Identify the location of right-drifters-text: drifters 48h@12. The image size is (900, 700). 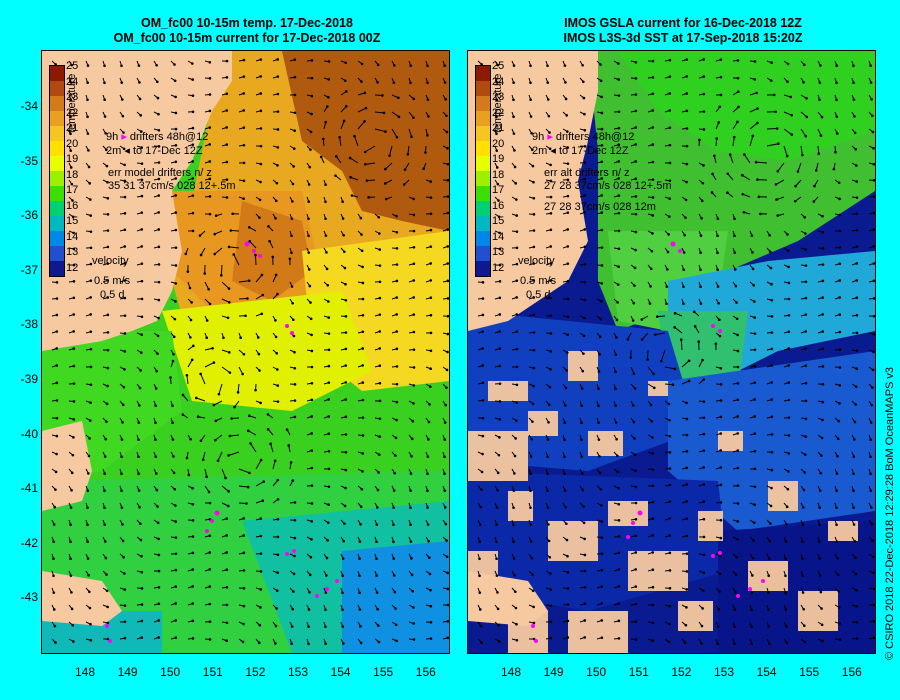
(595, 137).